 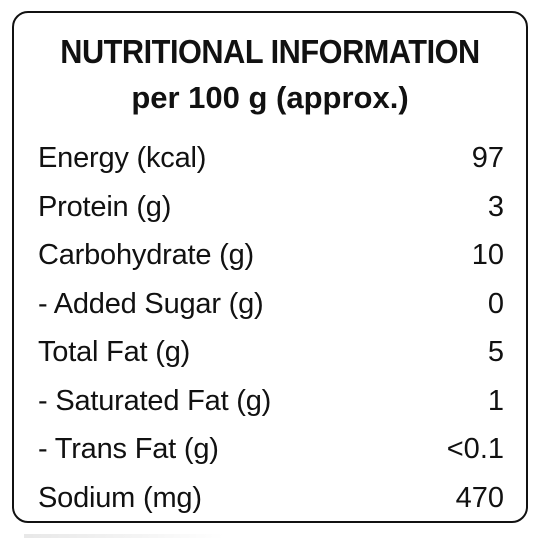 What do you see at coordinates (271, 207) in the screenshot?
I see `nutrient-row-protein: Protein (g) 3` at bounding box center [271, 207].